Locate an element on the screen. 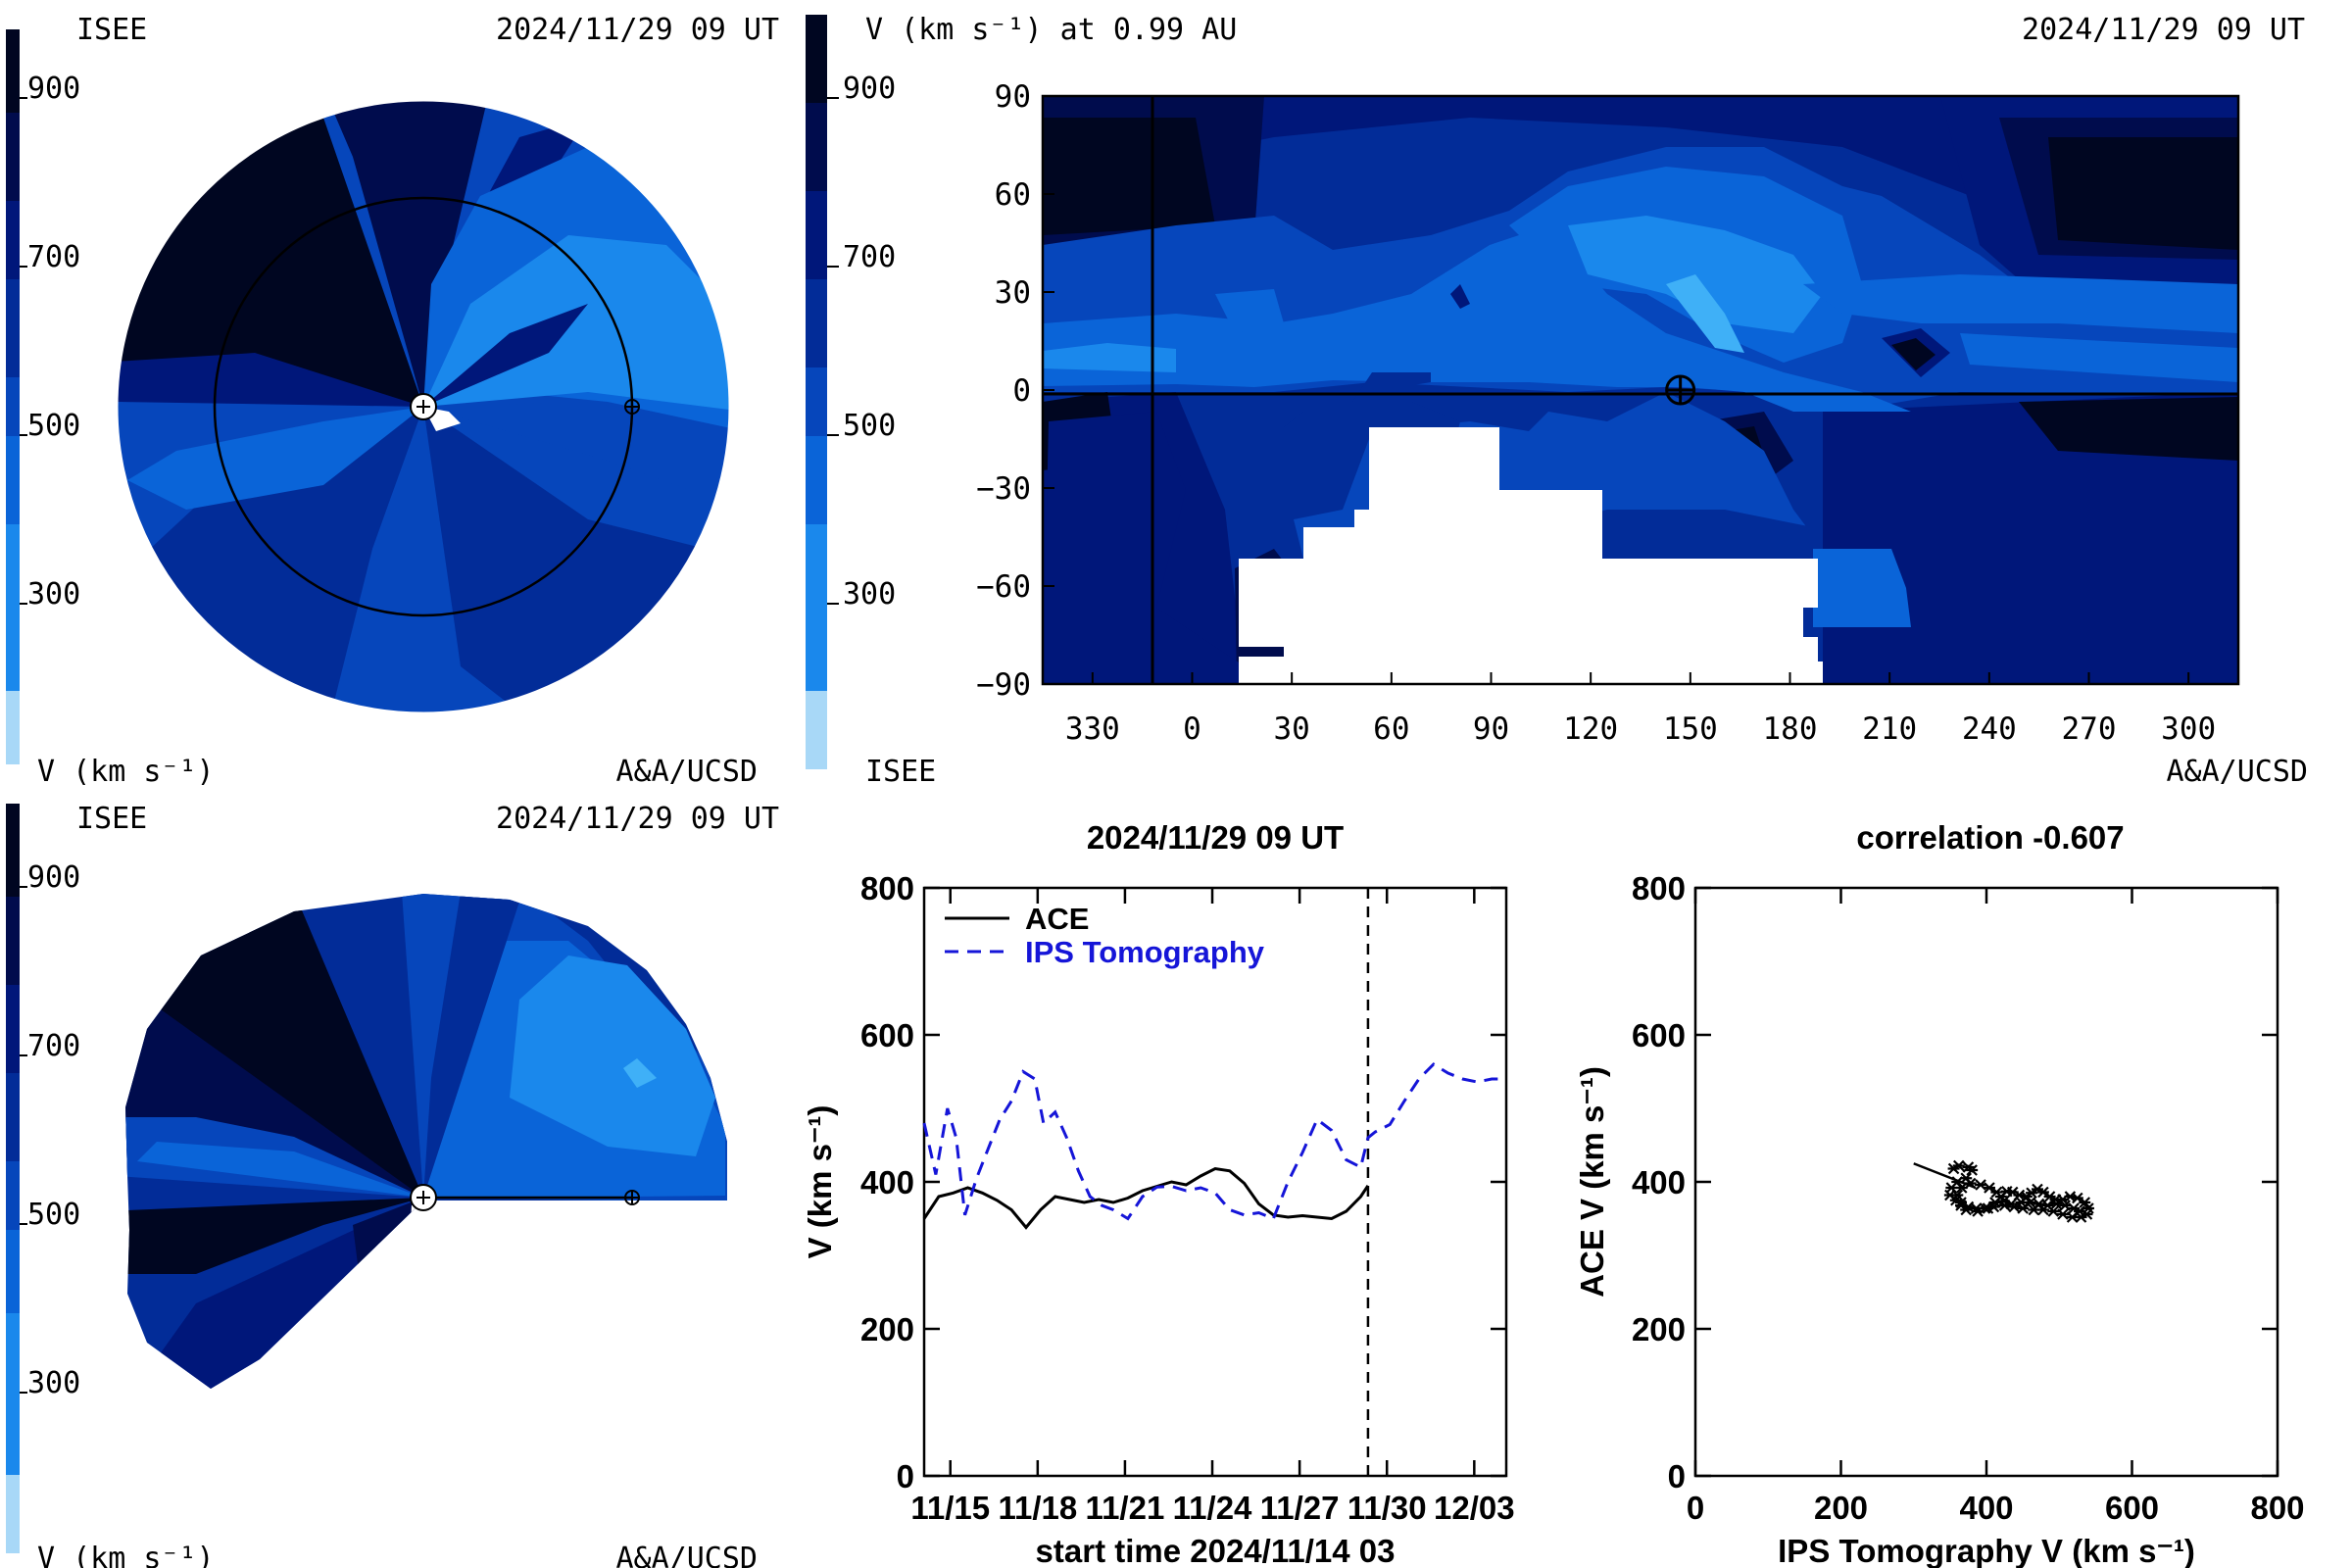  timeseries-title: 2024/11/29 09 UT is located at coordinates (1215, 837).